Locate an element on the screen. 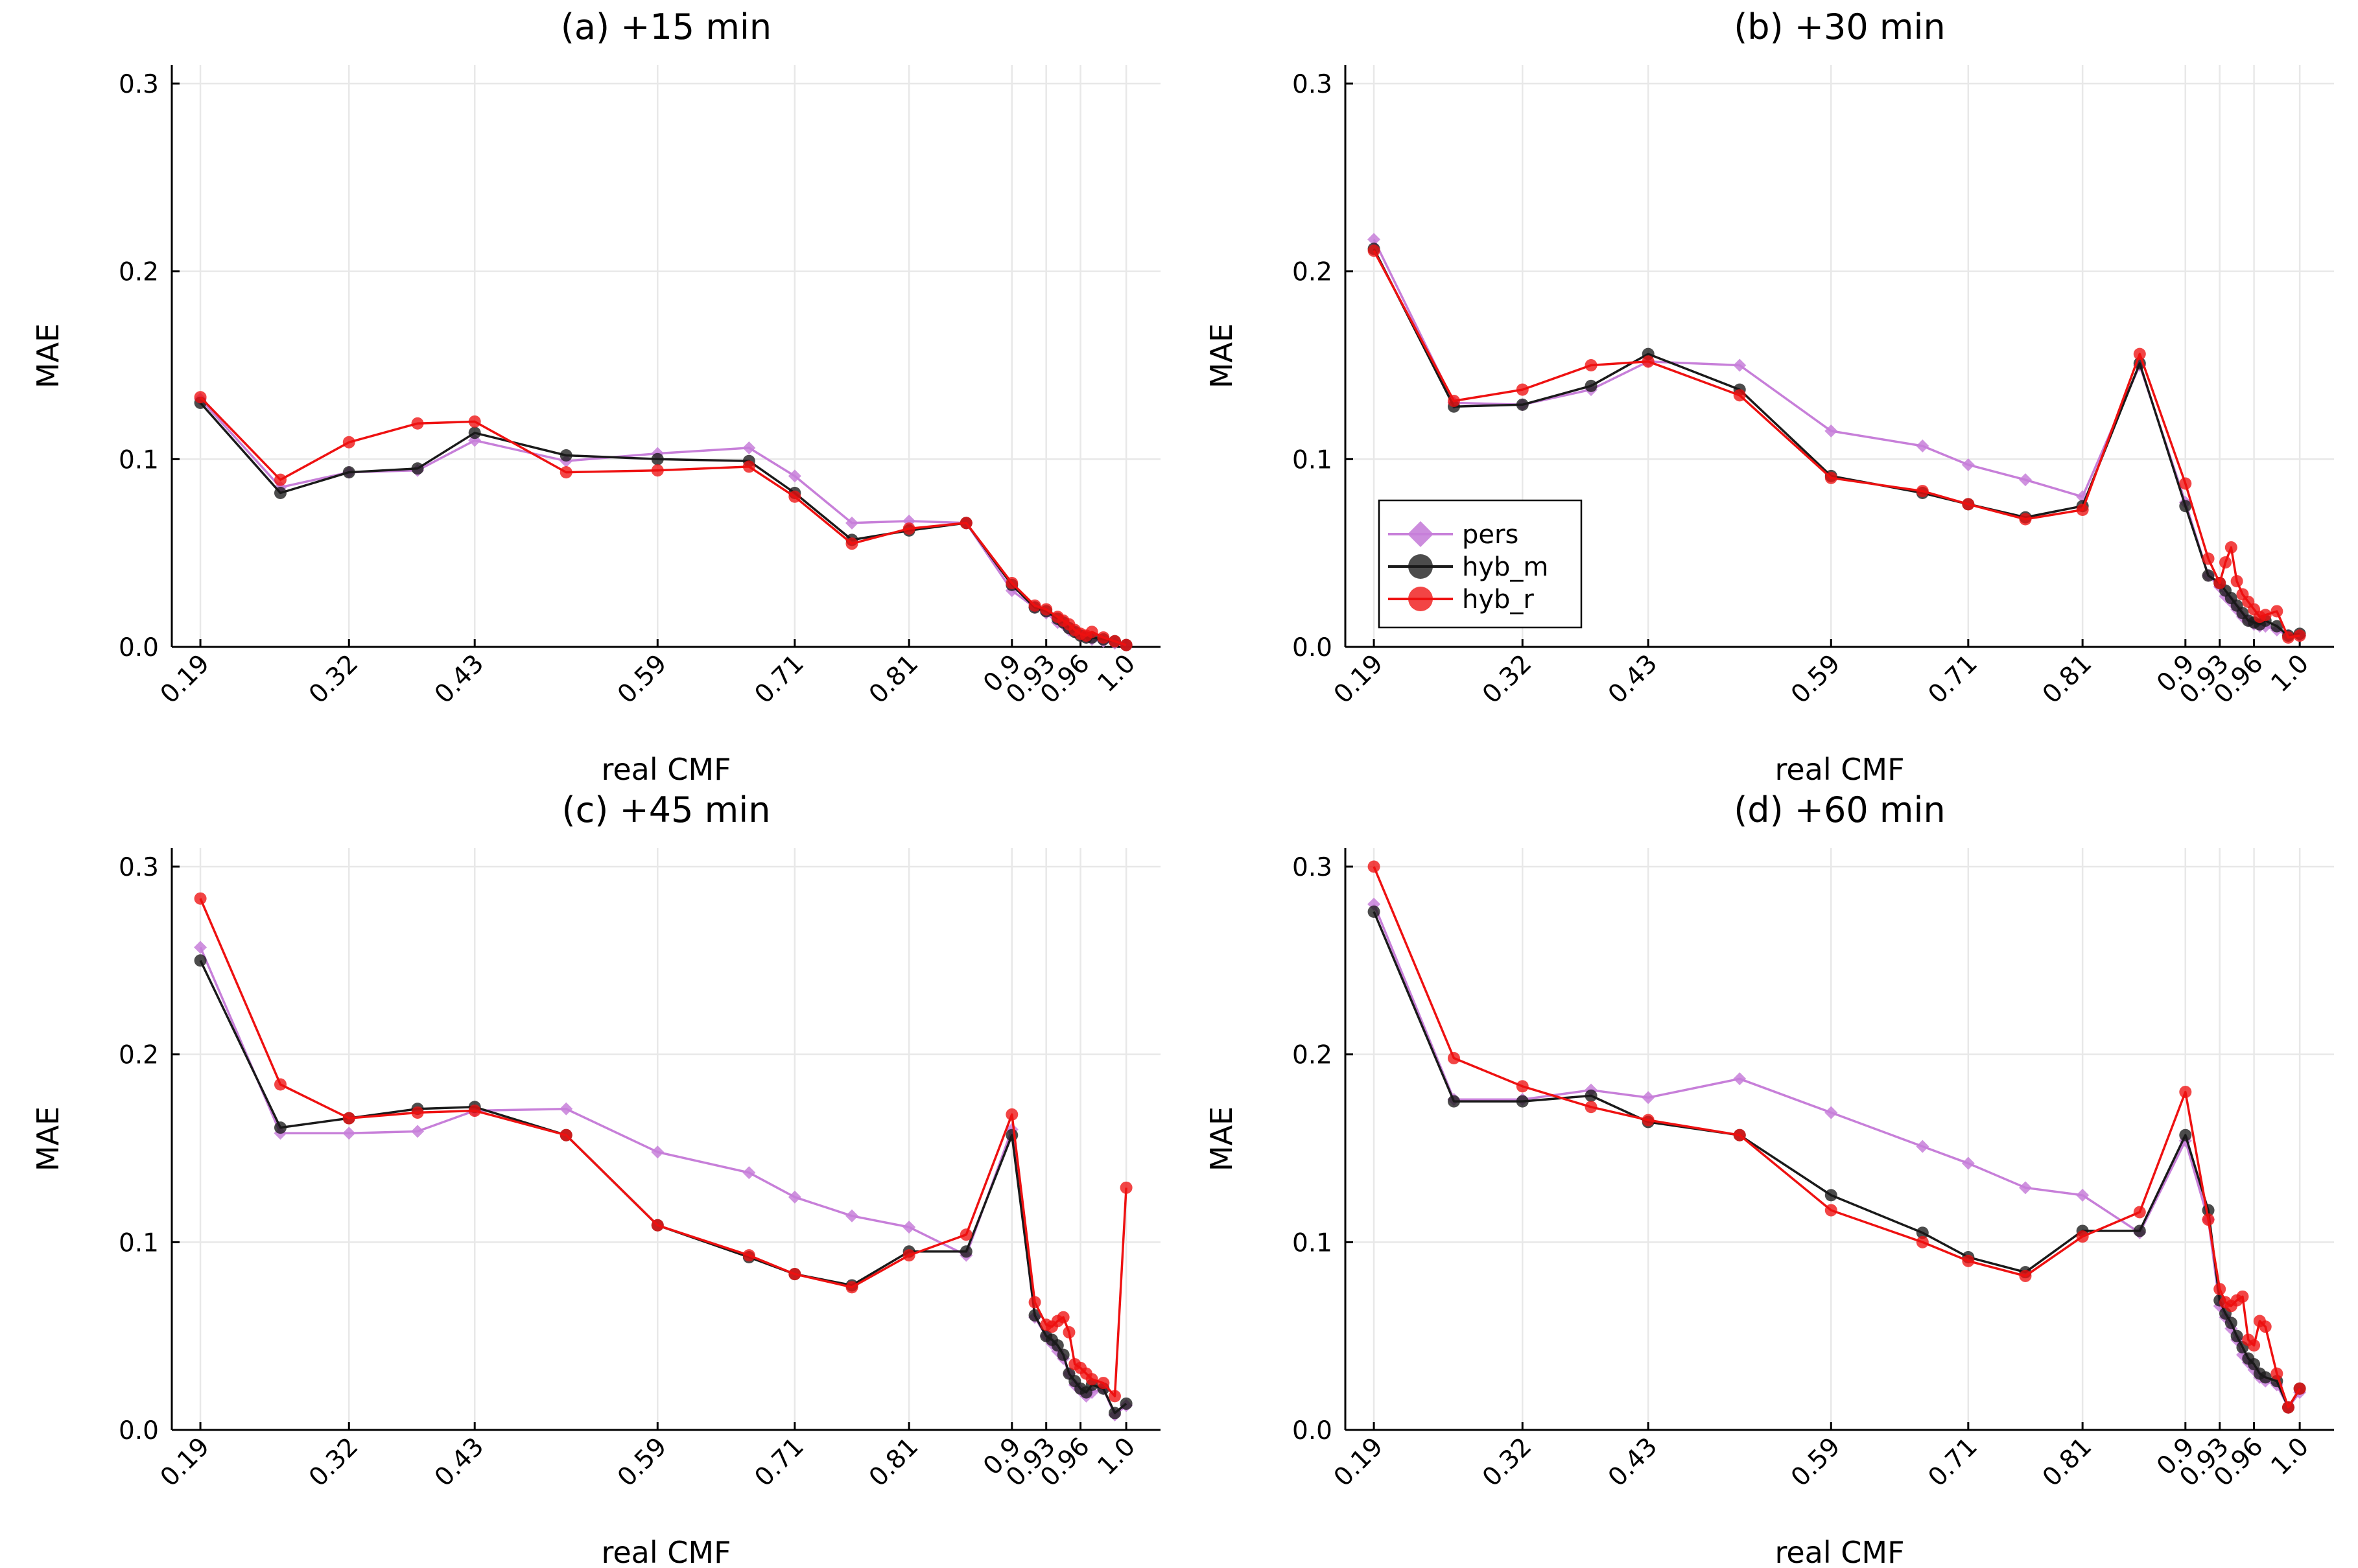 The image size is (2358, 1568). series-hyb_r is located at coordinates (1836, 444).